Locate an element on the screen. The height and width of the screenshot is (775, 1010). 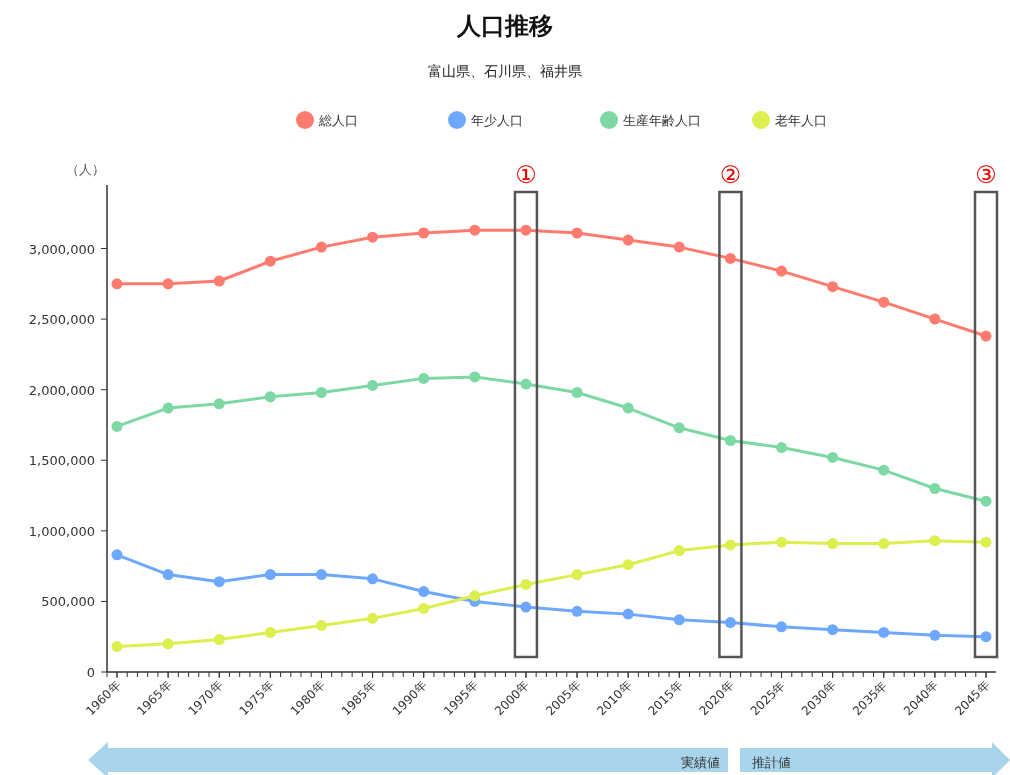
y-tick-label: 0 is located at coordinates (90, 672).